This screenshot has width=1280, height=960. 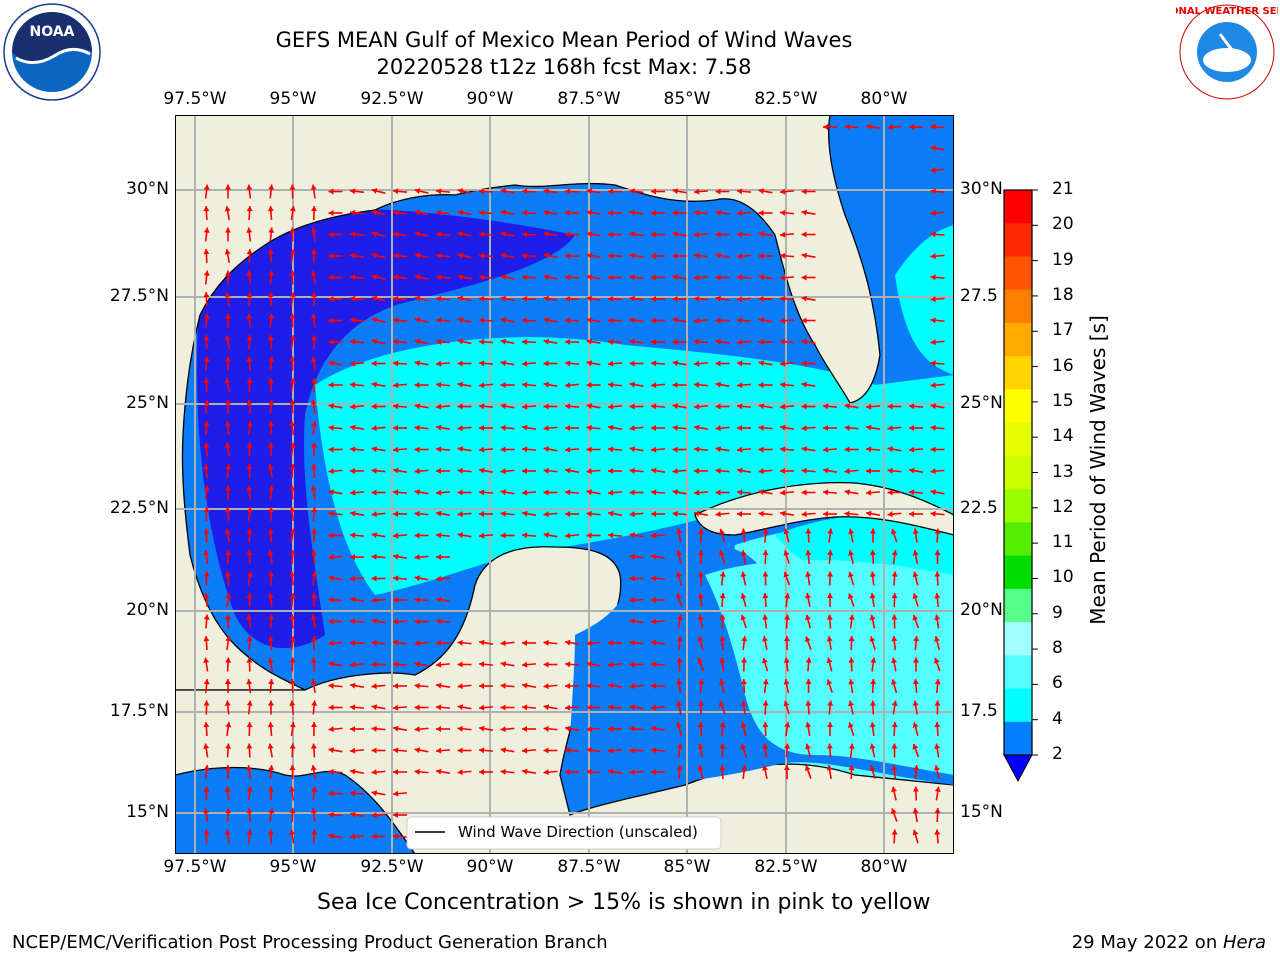 What do you see at coordinates (293, 99) in the screenshot?
I see `lon-tick-top: 95°W` at bounding box center [293, 99].